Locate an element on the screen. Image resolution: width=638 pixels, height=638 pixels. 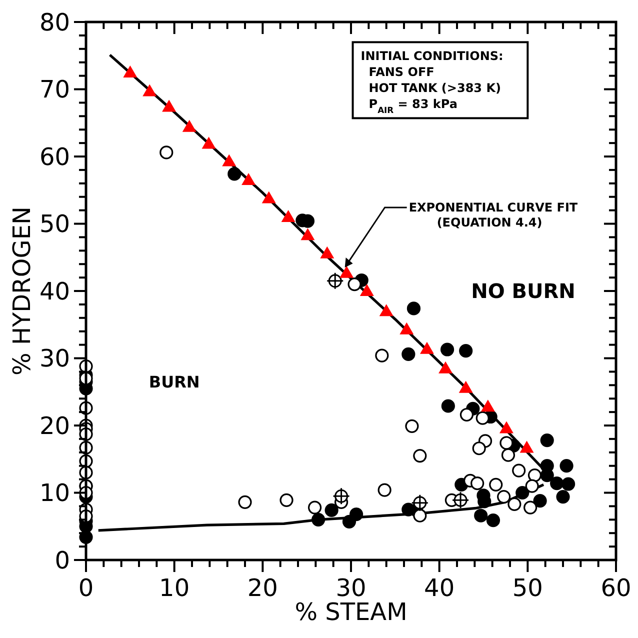
y-tick-label: 50 is located at coordinates (54, 224).